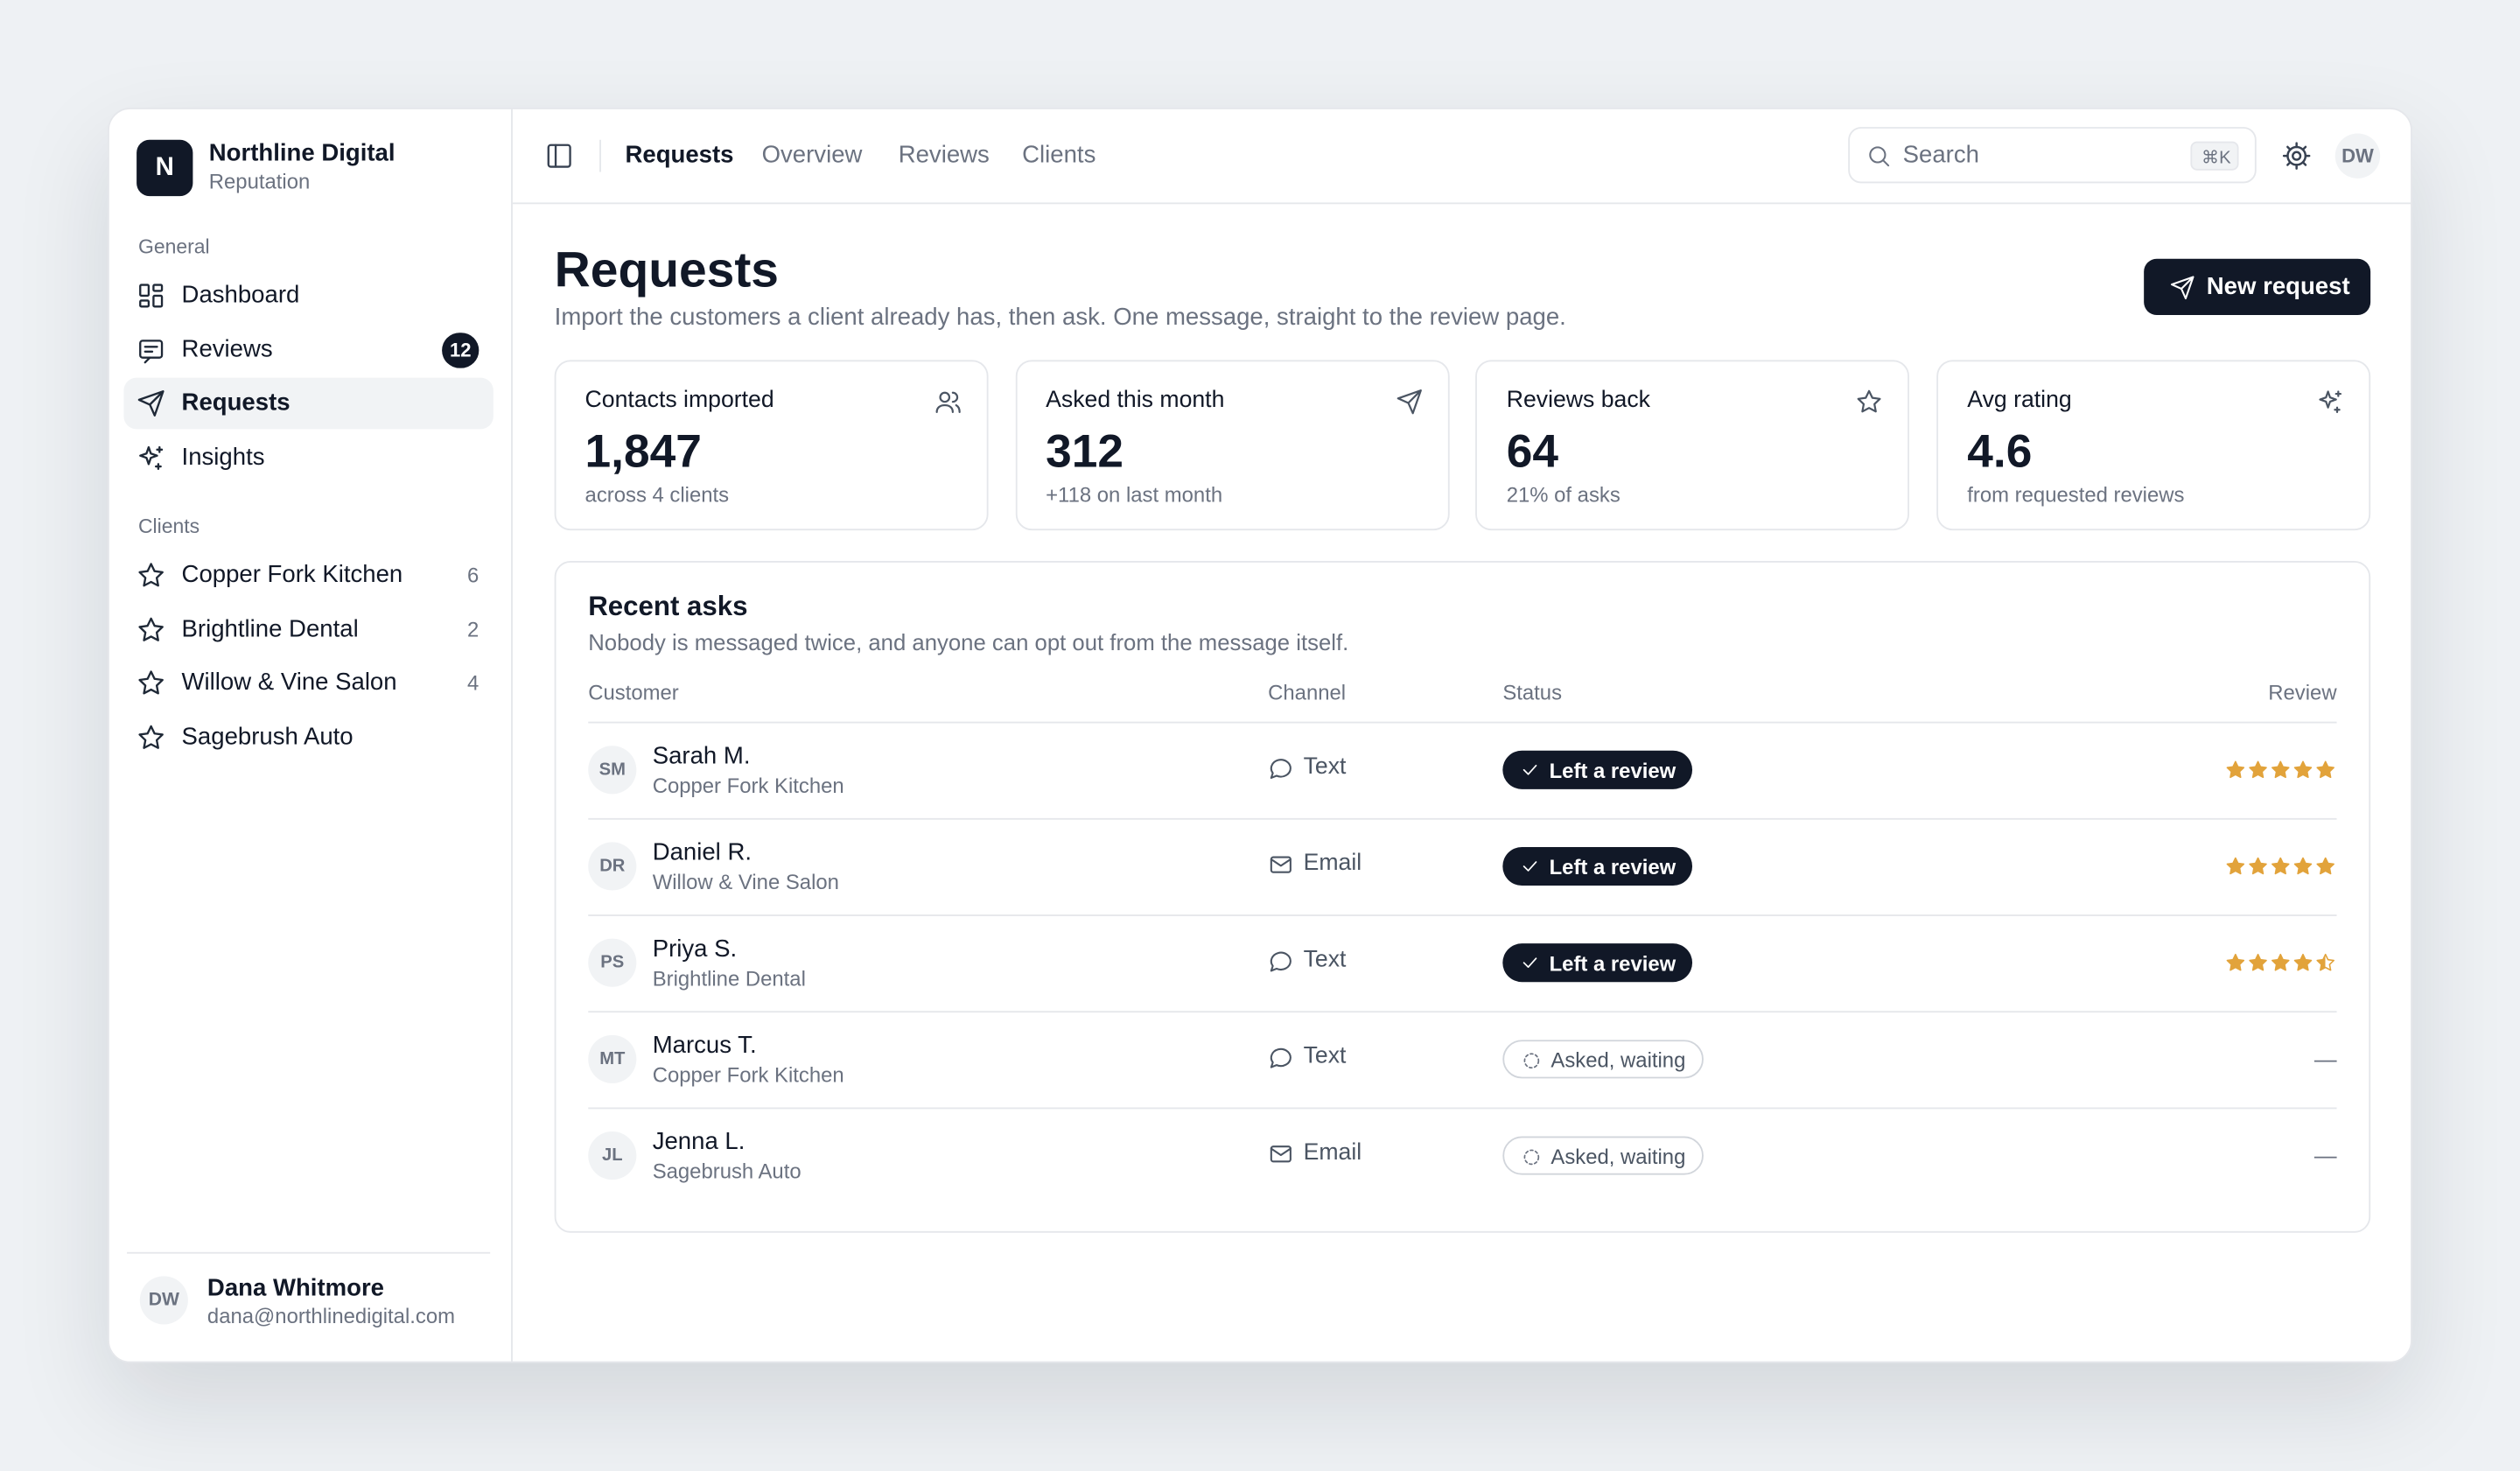  I want to click on stat-value: 64, so click(1532, 452).